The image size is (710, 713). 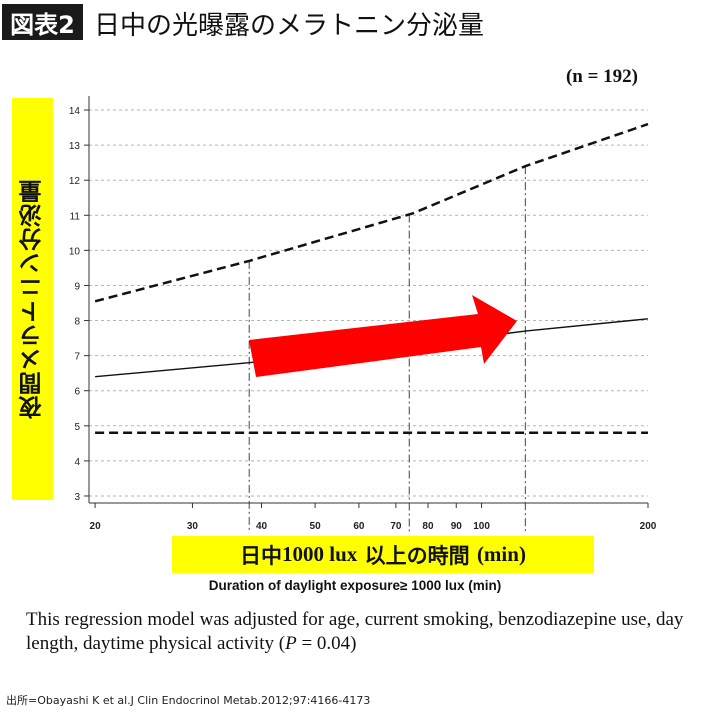 I want to click on y-tick-label: 13, so click(x=75, y=146).